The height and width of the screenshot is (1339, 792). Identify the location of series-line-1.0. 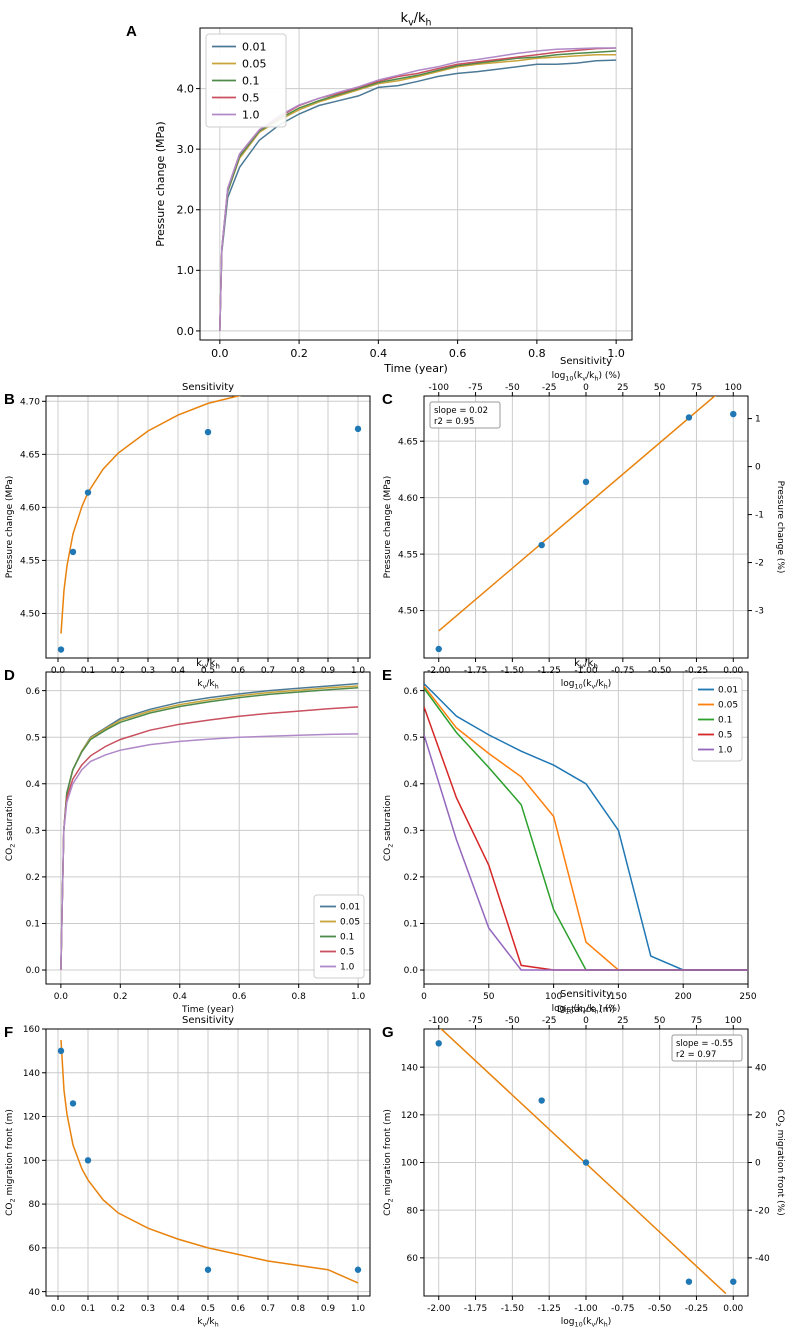
(209, 852).